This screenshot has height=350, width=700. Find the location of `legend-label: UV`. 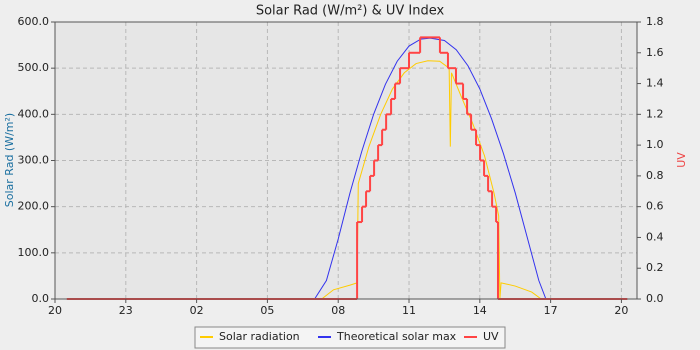

legend-label: UV is located at coordinates (491, 336).